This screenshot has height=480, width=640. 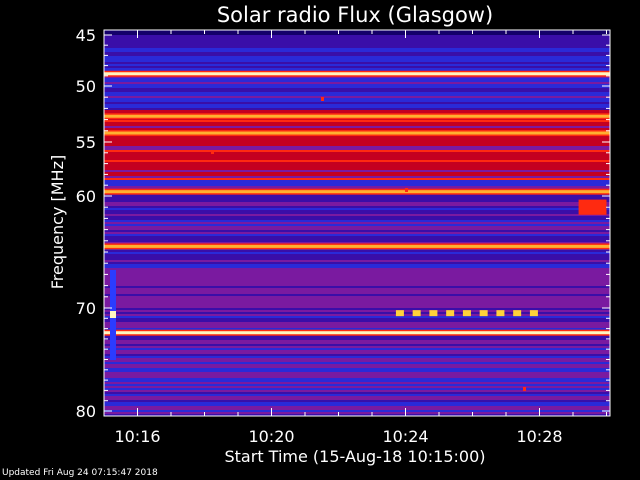 What do you see at coordinates (539, 436) in the screenshot?
I see `x-tick-label: 10:28` at bounding box center [539, 436].